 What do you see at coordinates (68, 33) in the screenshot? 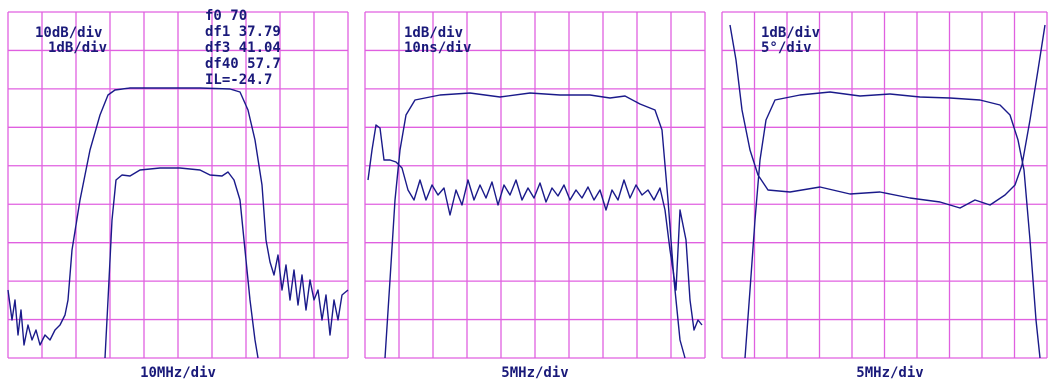
I see `y-scale-label: 10dB/div` at bounding box center [68, 33].